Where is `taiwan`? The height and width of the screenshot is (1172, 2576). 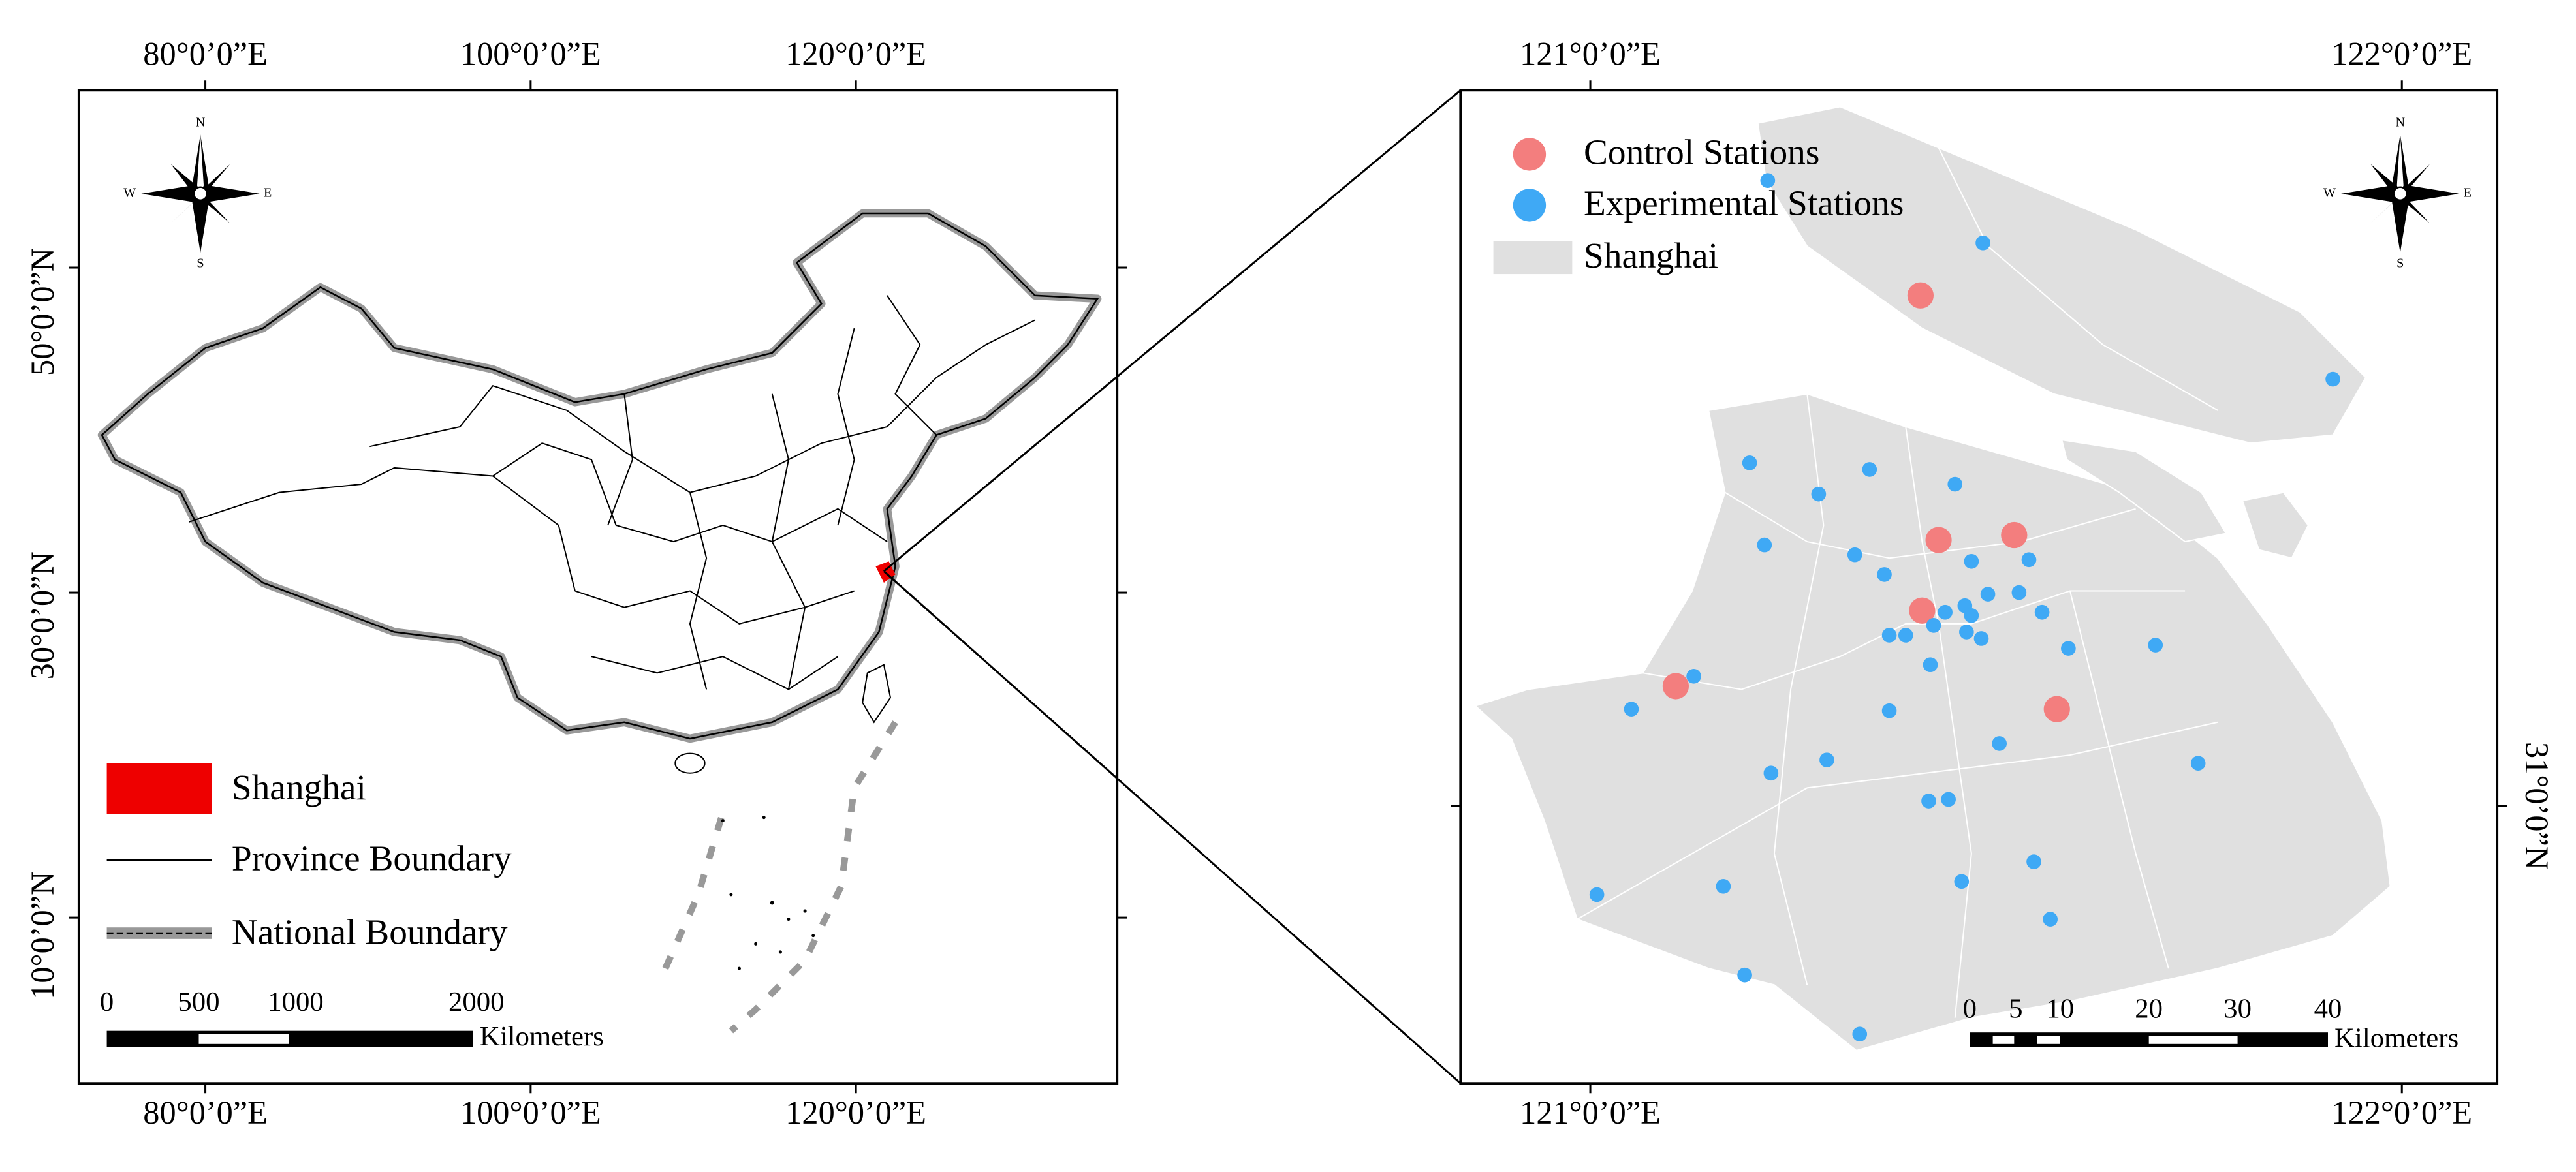
taiwan is located at coordinates (877, 694).